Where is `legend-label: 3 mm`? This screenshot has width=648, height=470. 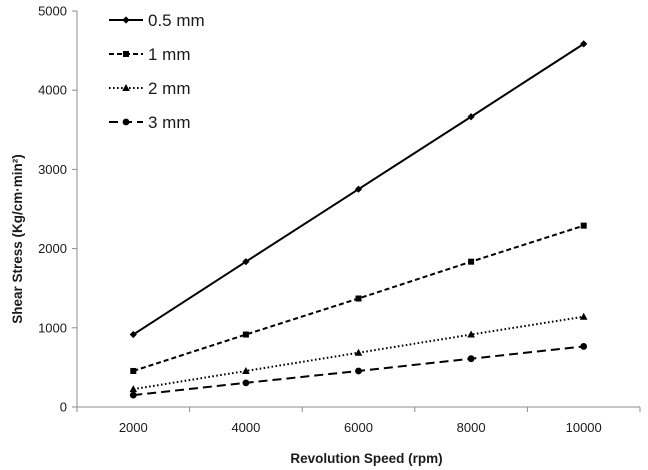 legend-label: 3 mm is located at coordinates (169, 122).